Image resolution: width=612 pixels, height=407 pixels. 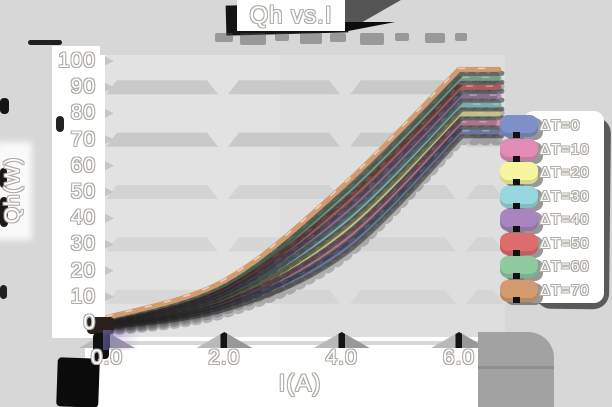 What do you see at coordinates (12, 190) in the screenshot?
I see `y-axis-title: Qh(W)` at bounding box center [12, 190].